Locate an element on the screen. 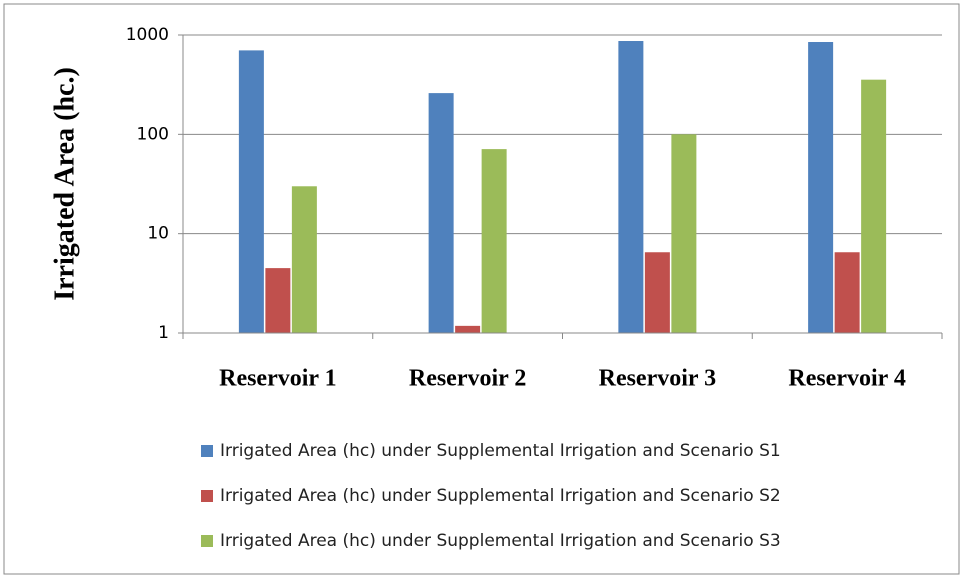 The height and width of the screenshot is (580, 964). y-tick-label: 10 is located at coordinates (158, 234).